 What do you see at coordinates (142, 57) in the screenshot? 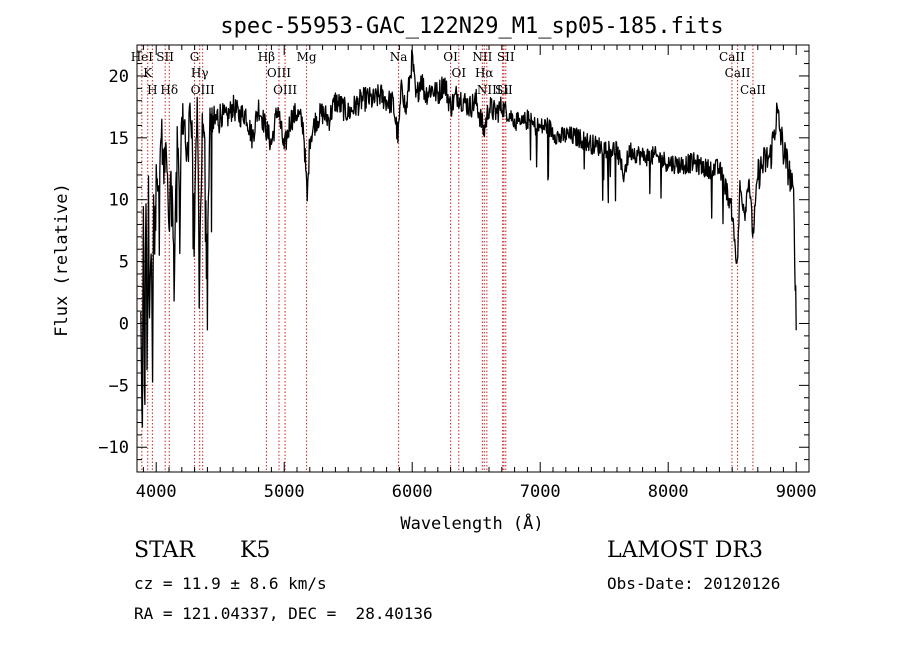
I see `line-label-HeI: HeI` at bounding box center [142, 57].